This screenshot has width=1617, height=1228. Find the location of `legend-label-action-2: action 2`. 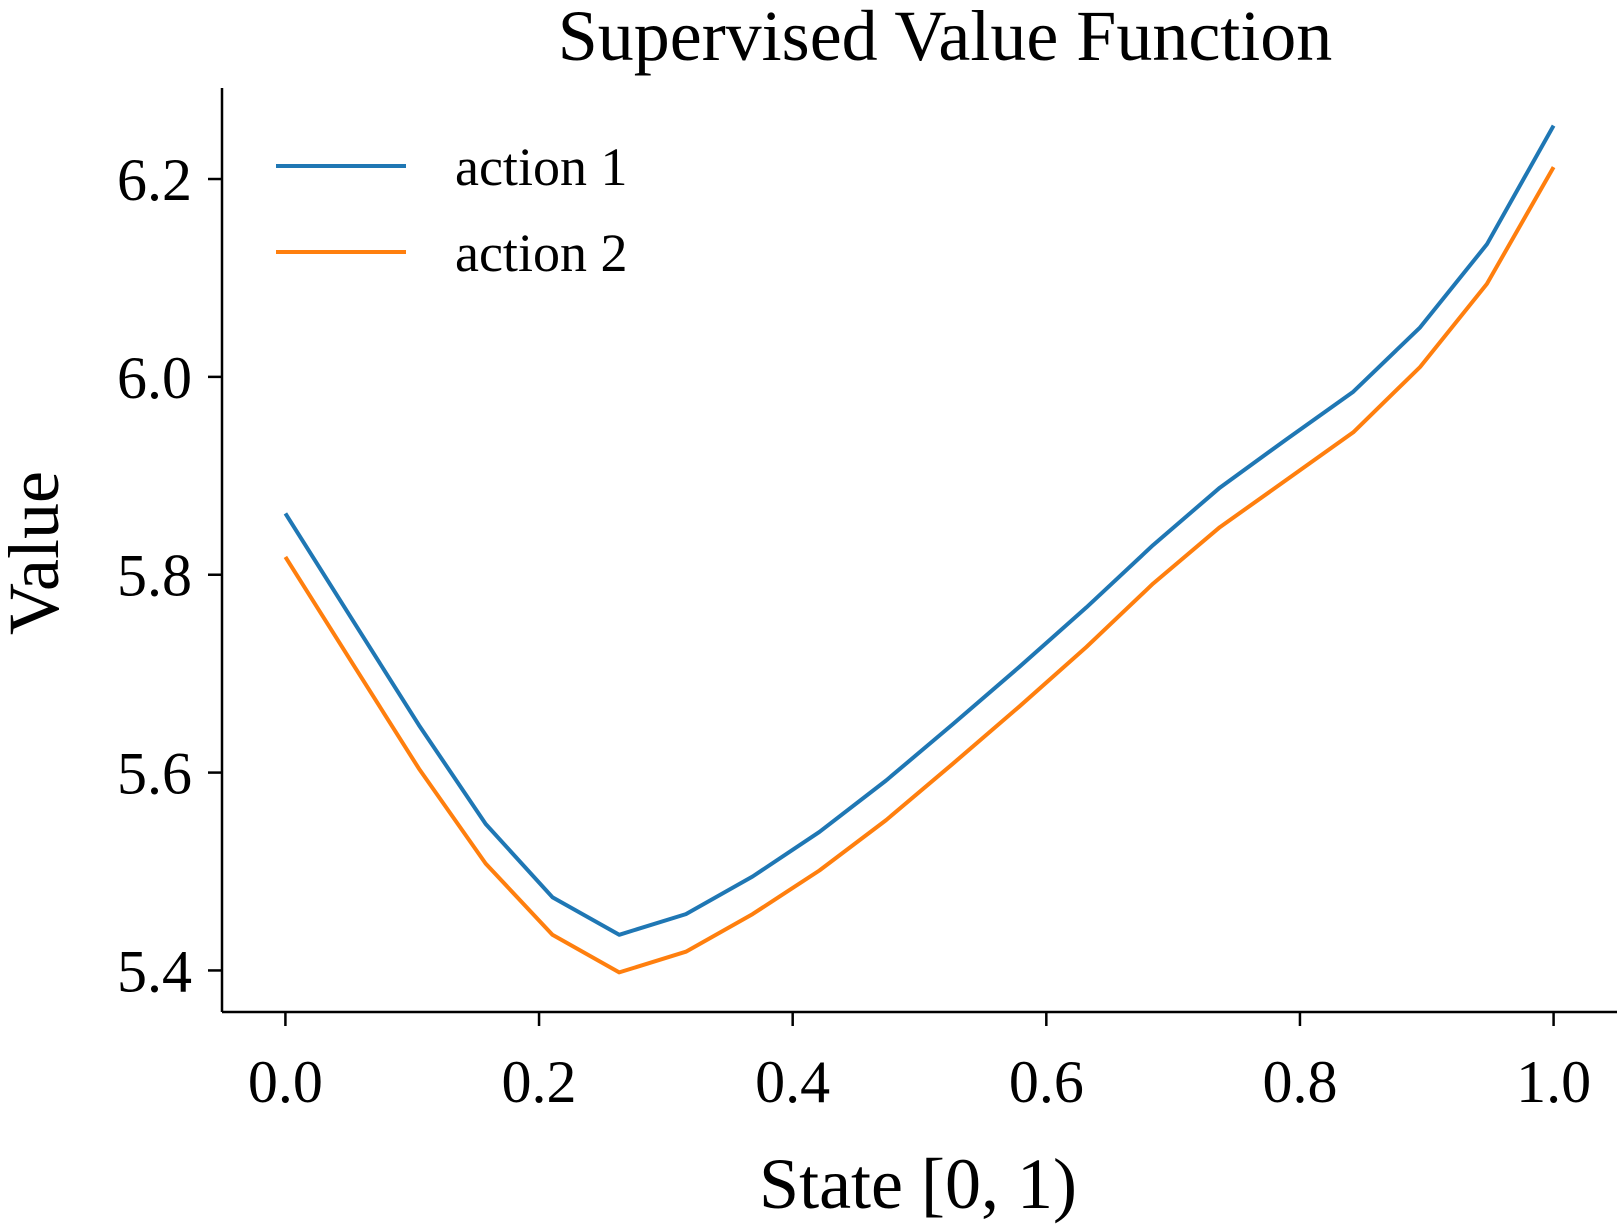

legend-label-action-2: action 2 is located at coordinates (541, 253).